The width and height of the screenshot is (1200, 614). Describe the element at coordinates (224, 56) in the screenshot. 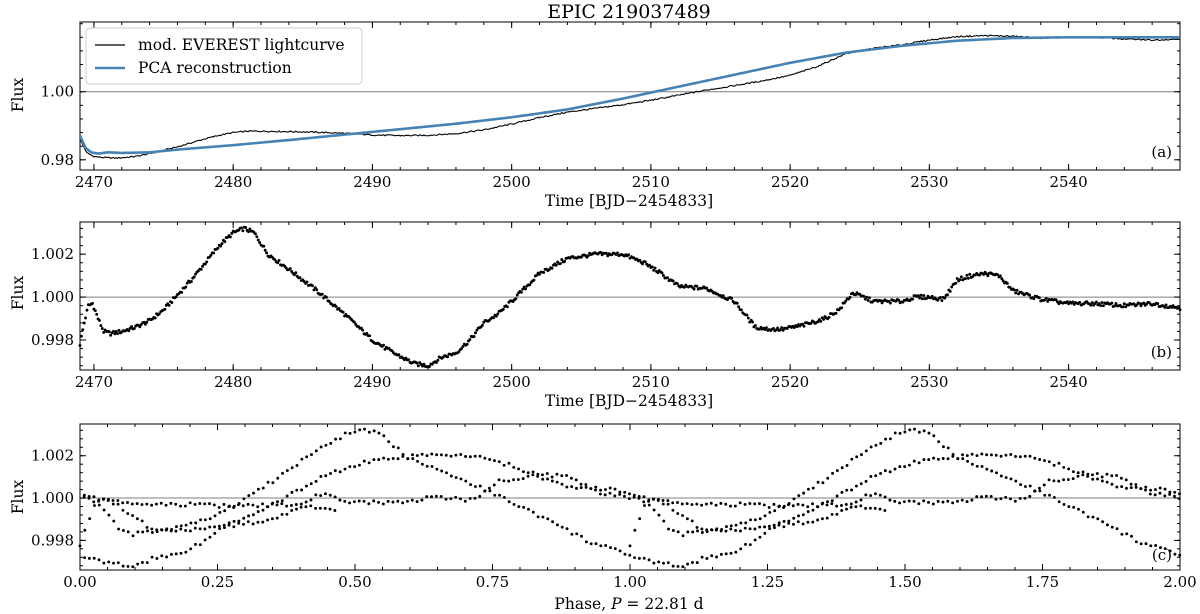

I see `legend-frame` at that location.